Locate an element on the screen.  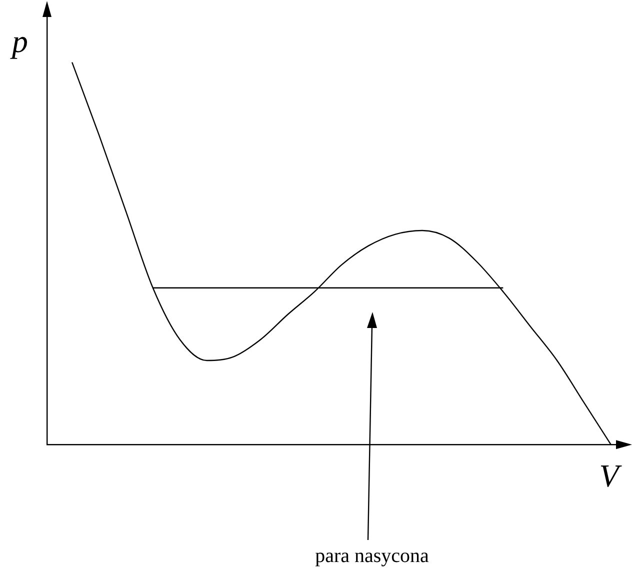
y-axis-title: p is located at coordinates (19, 41).